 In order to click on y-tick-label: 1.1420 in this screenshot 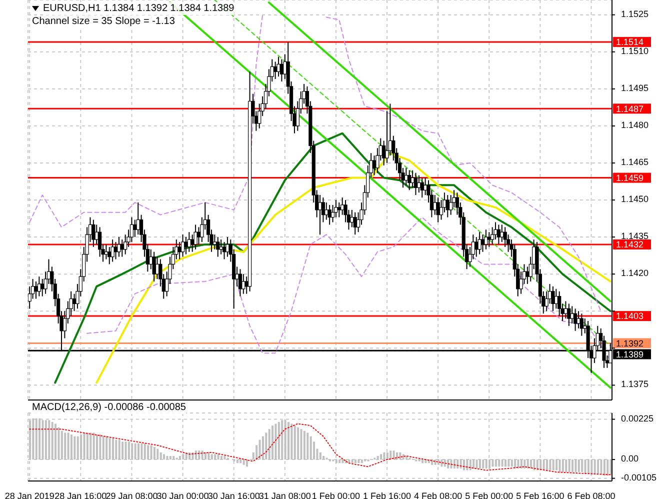, I will do `click(635, 273)`.